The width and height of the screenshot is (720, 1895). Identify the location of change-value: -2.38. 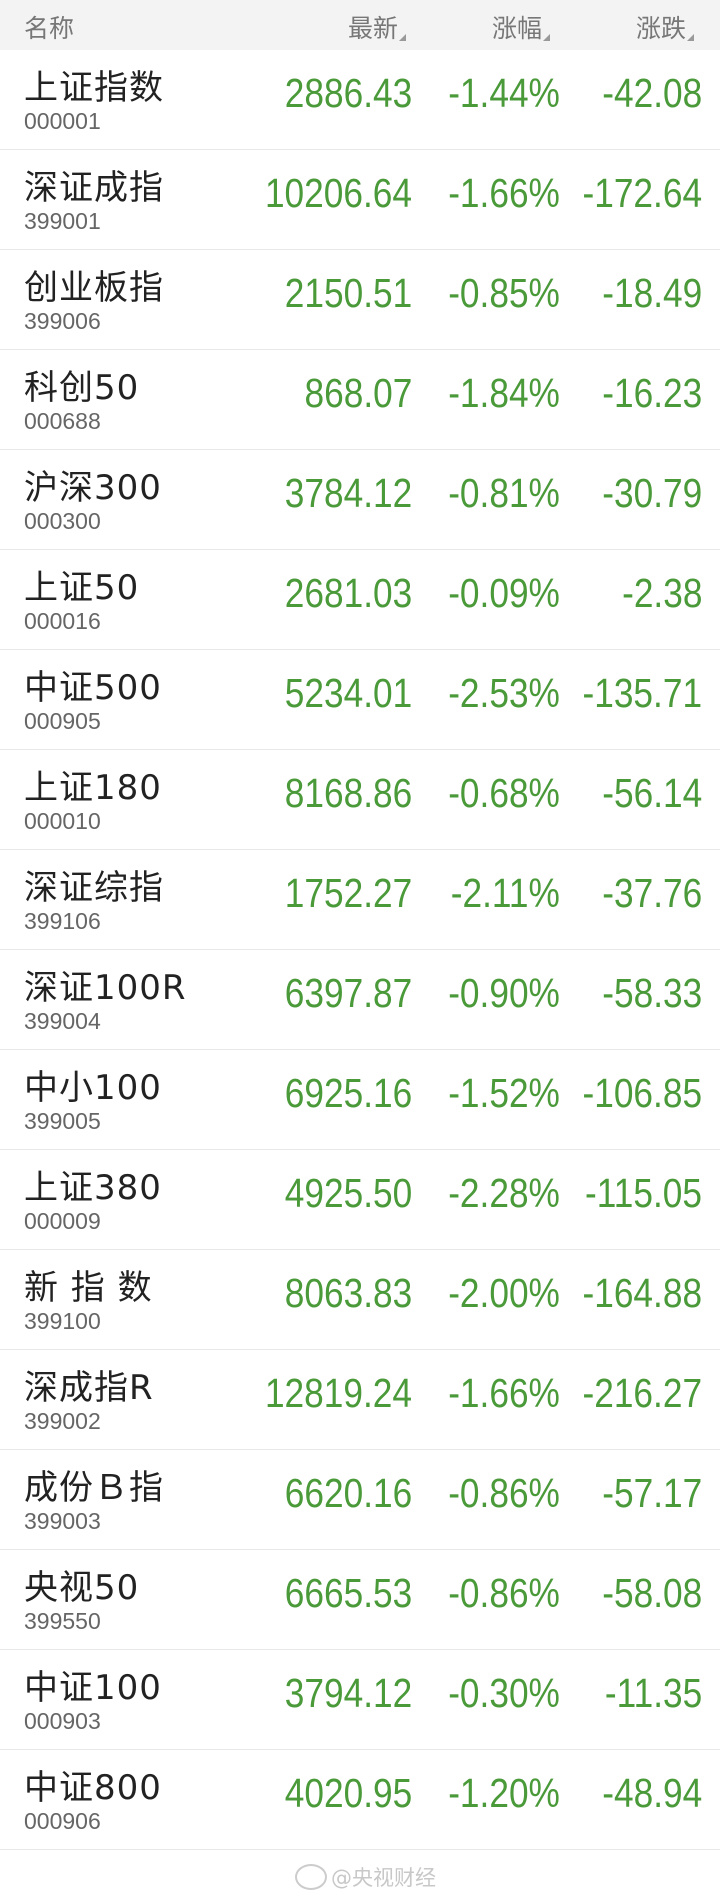
(661, 593).